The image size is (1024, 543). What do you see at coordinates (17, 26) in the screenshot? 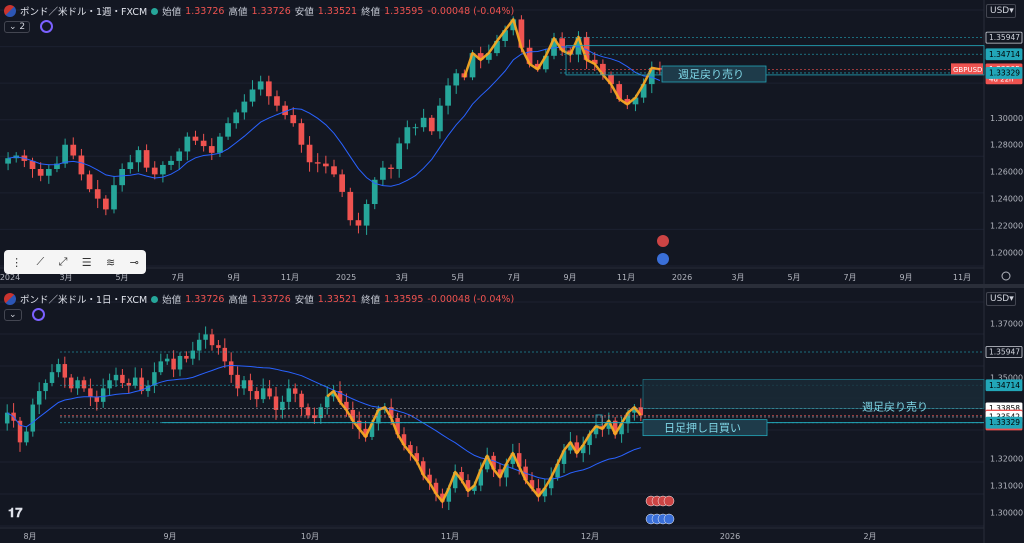
I see `collapse-chip: ⌄ 2` at bounding box center [17, 26].